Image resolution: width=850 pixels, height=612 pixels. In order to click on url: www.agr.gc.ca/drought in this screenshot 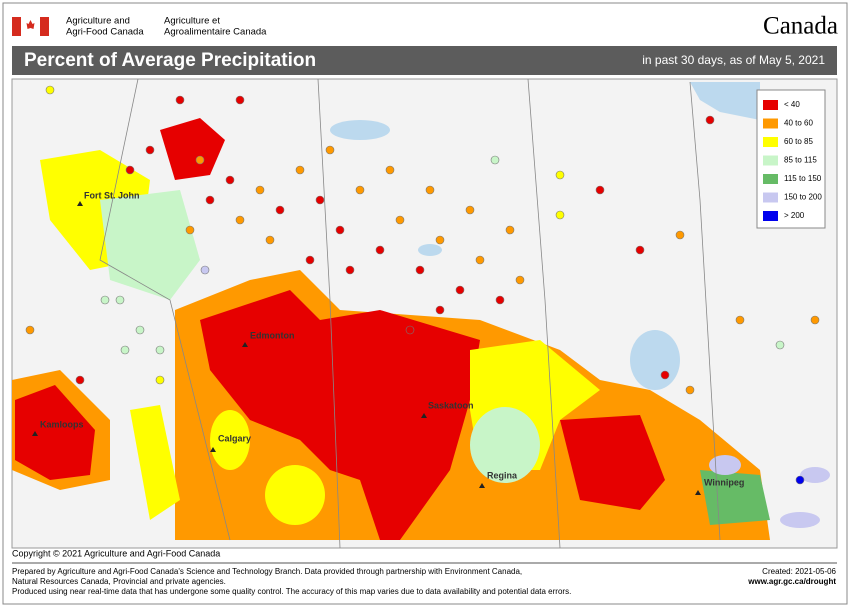, I will do `click(791, 581)`.